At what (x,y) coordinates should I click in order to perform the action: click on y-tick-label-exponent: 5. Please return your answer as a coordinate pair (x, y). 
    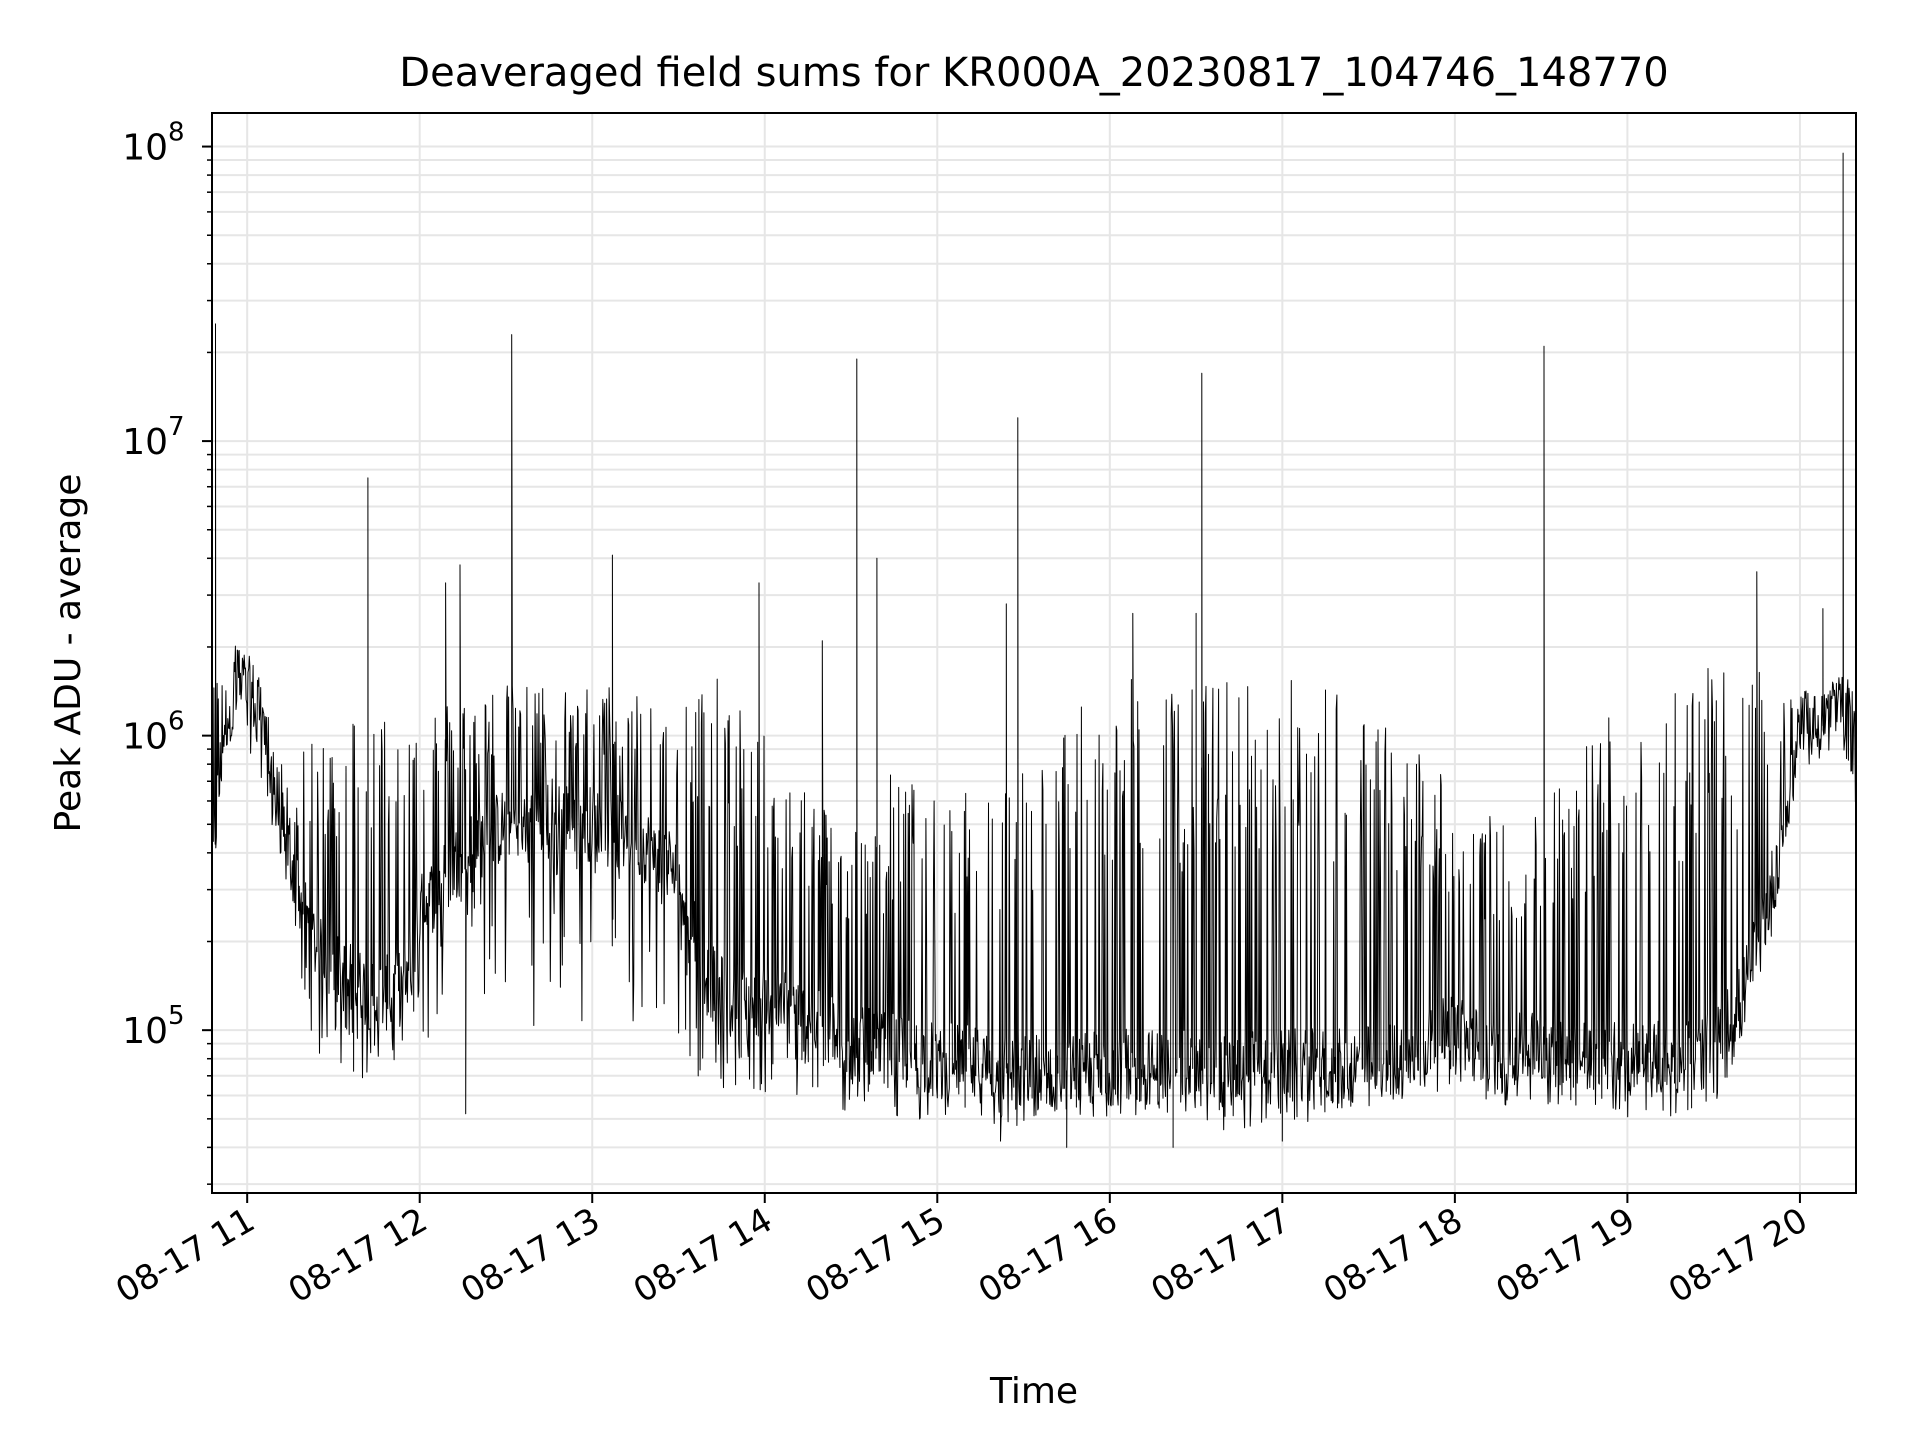
    Looking at the image, I should click on (176, 1016).